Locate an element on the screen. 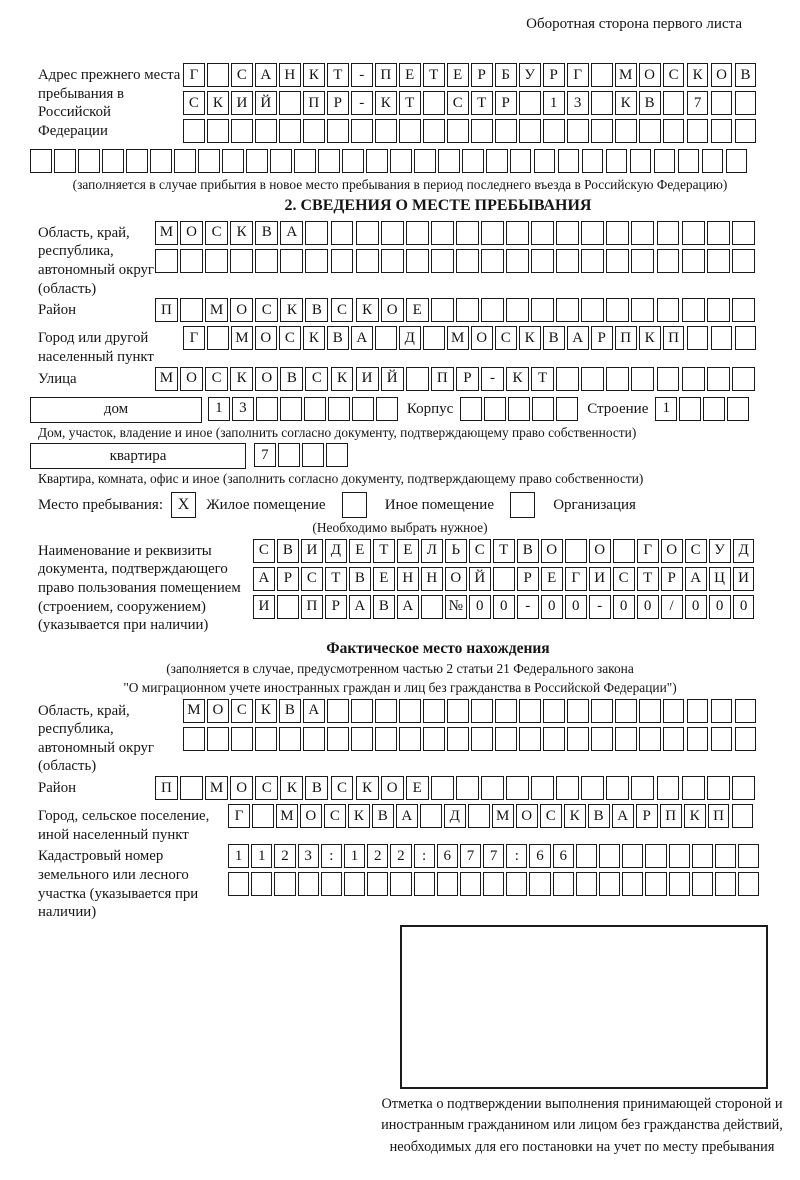  char-box: № is located at coordinates (455, 606).